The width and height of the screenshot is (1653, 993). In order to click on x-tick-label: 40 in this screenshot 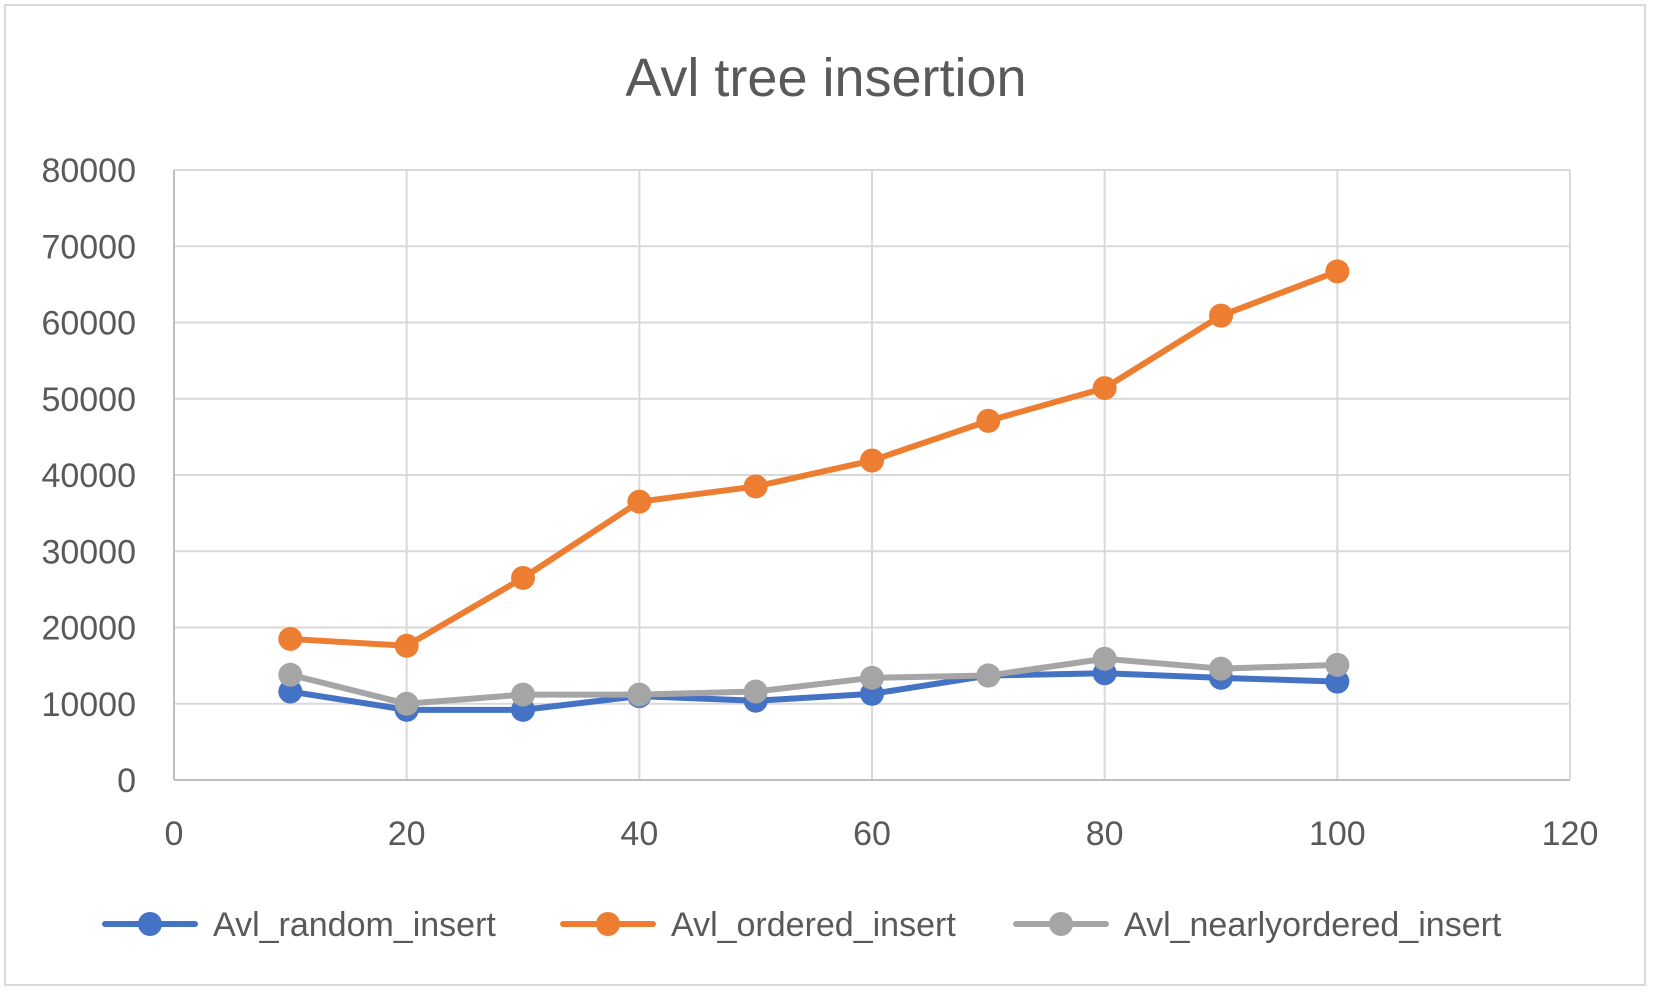, I will do `click(639, 834)`.